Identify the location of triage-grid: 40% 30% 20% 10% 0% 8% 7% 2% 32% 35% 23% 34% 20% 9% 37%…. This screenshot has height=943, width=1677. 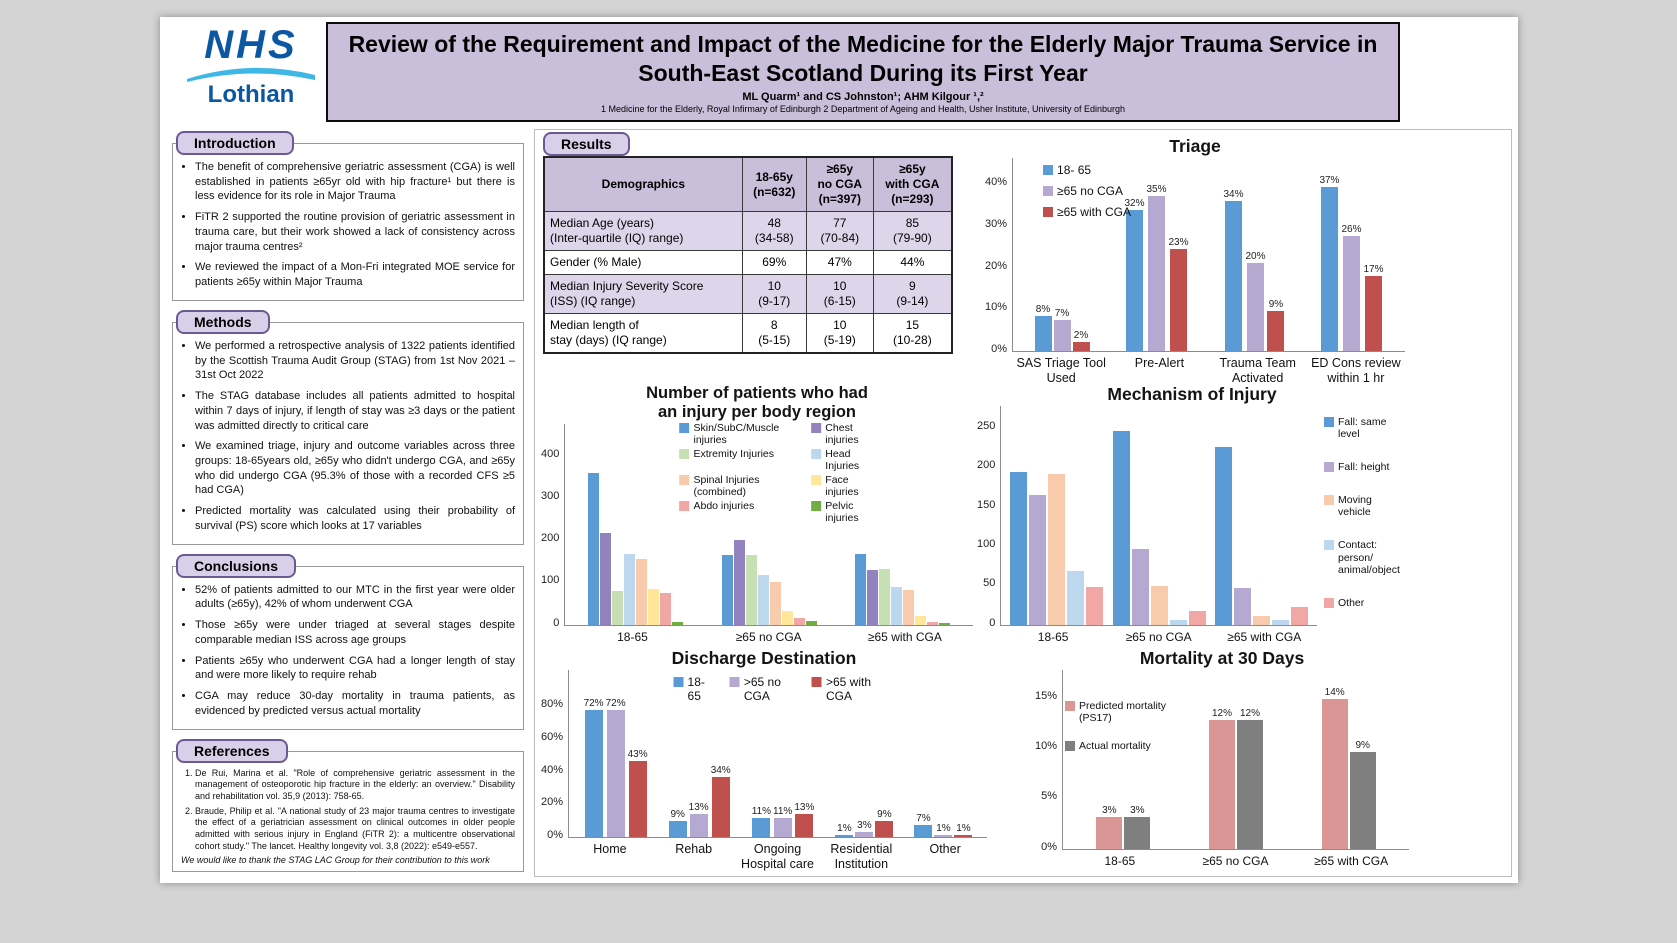
(1195, 272).